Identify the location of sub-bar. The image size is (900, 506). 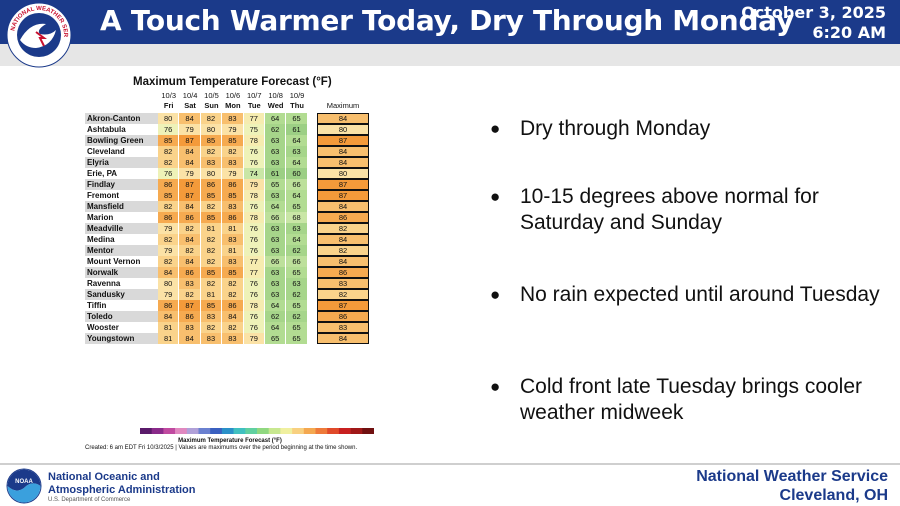
(450, 55).